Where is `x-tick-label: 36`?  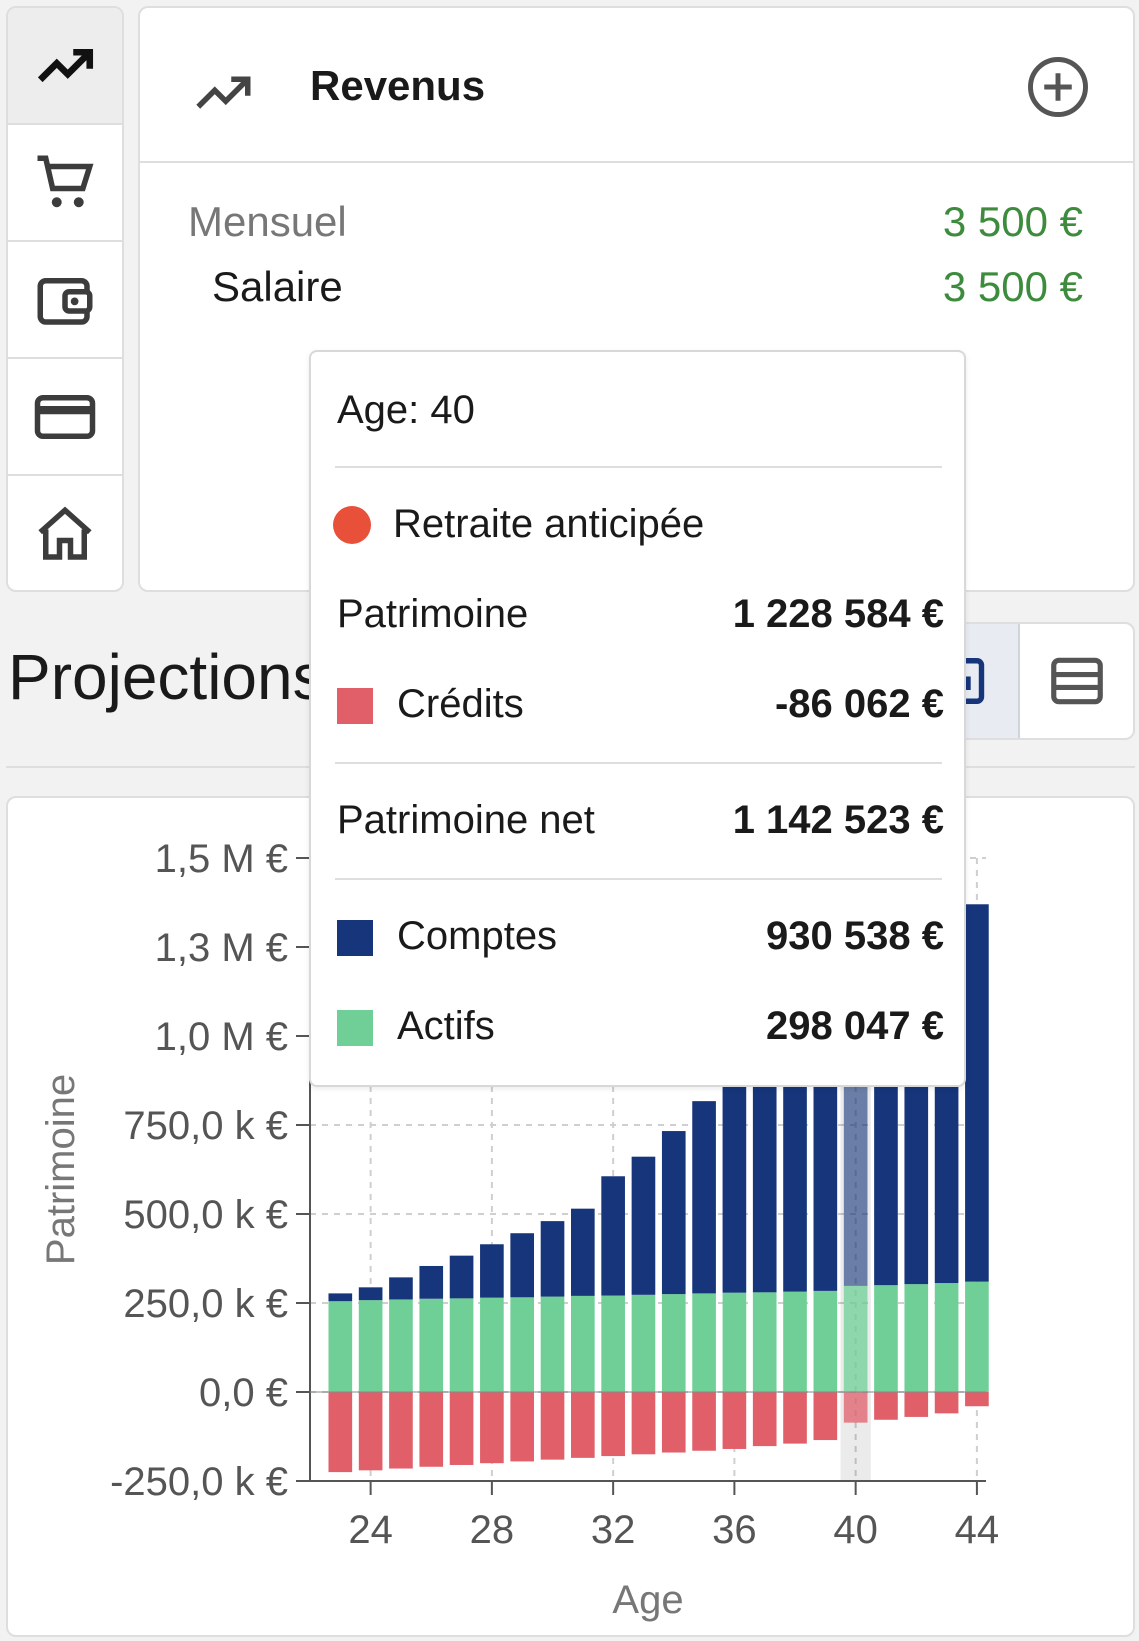
x-tick-label: 36 is located at coordinates (734, 1530).